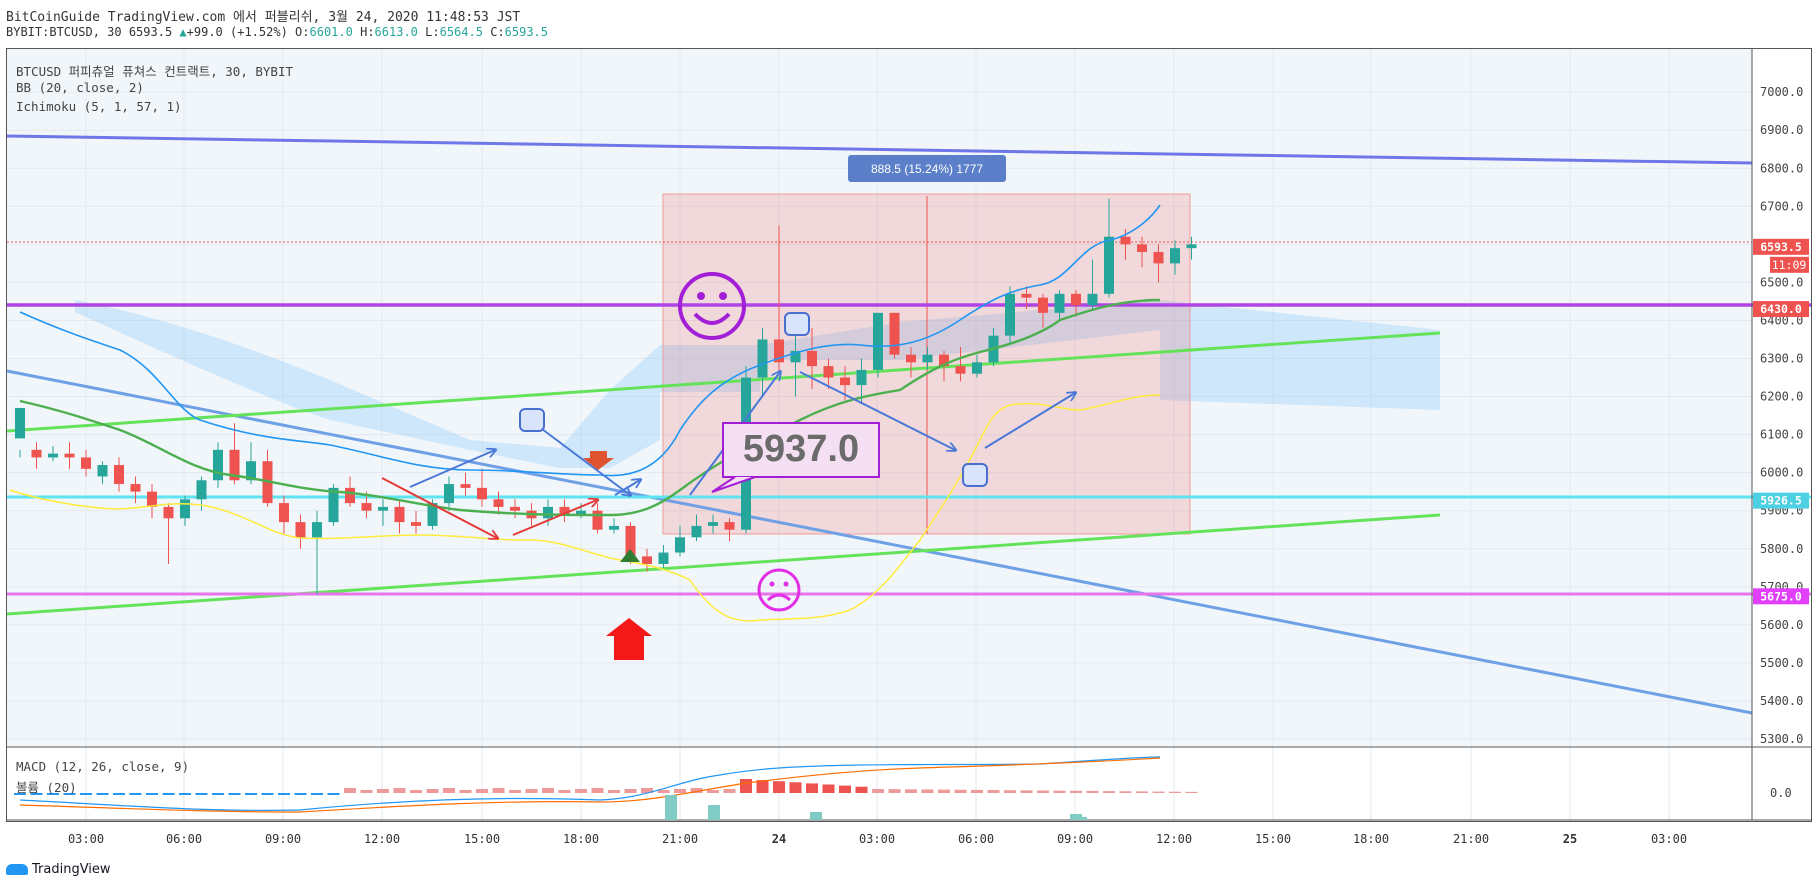 This screenshot has height=893, width=1818. Describe the element at coordinates (976, 839) in the screenshot. I see `x-tick-label: 06:00` at that location.